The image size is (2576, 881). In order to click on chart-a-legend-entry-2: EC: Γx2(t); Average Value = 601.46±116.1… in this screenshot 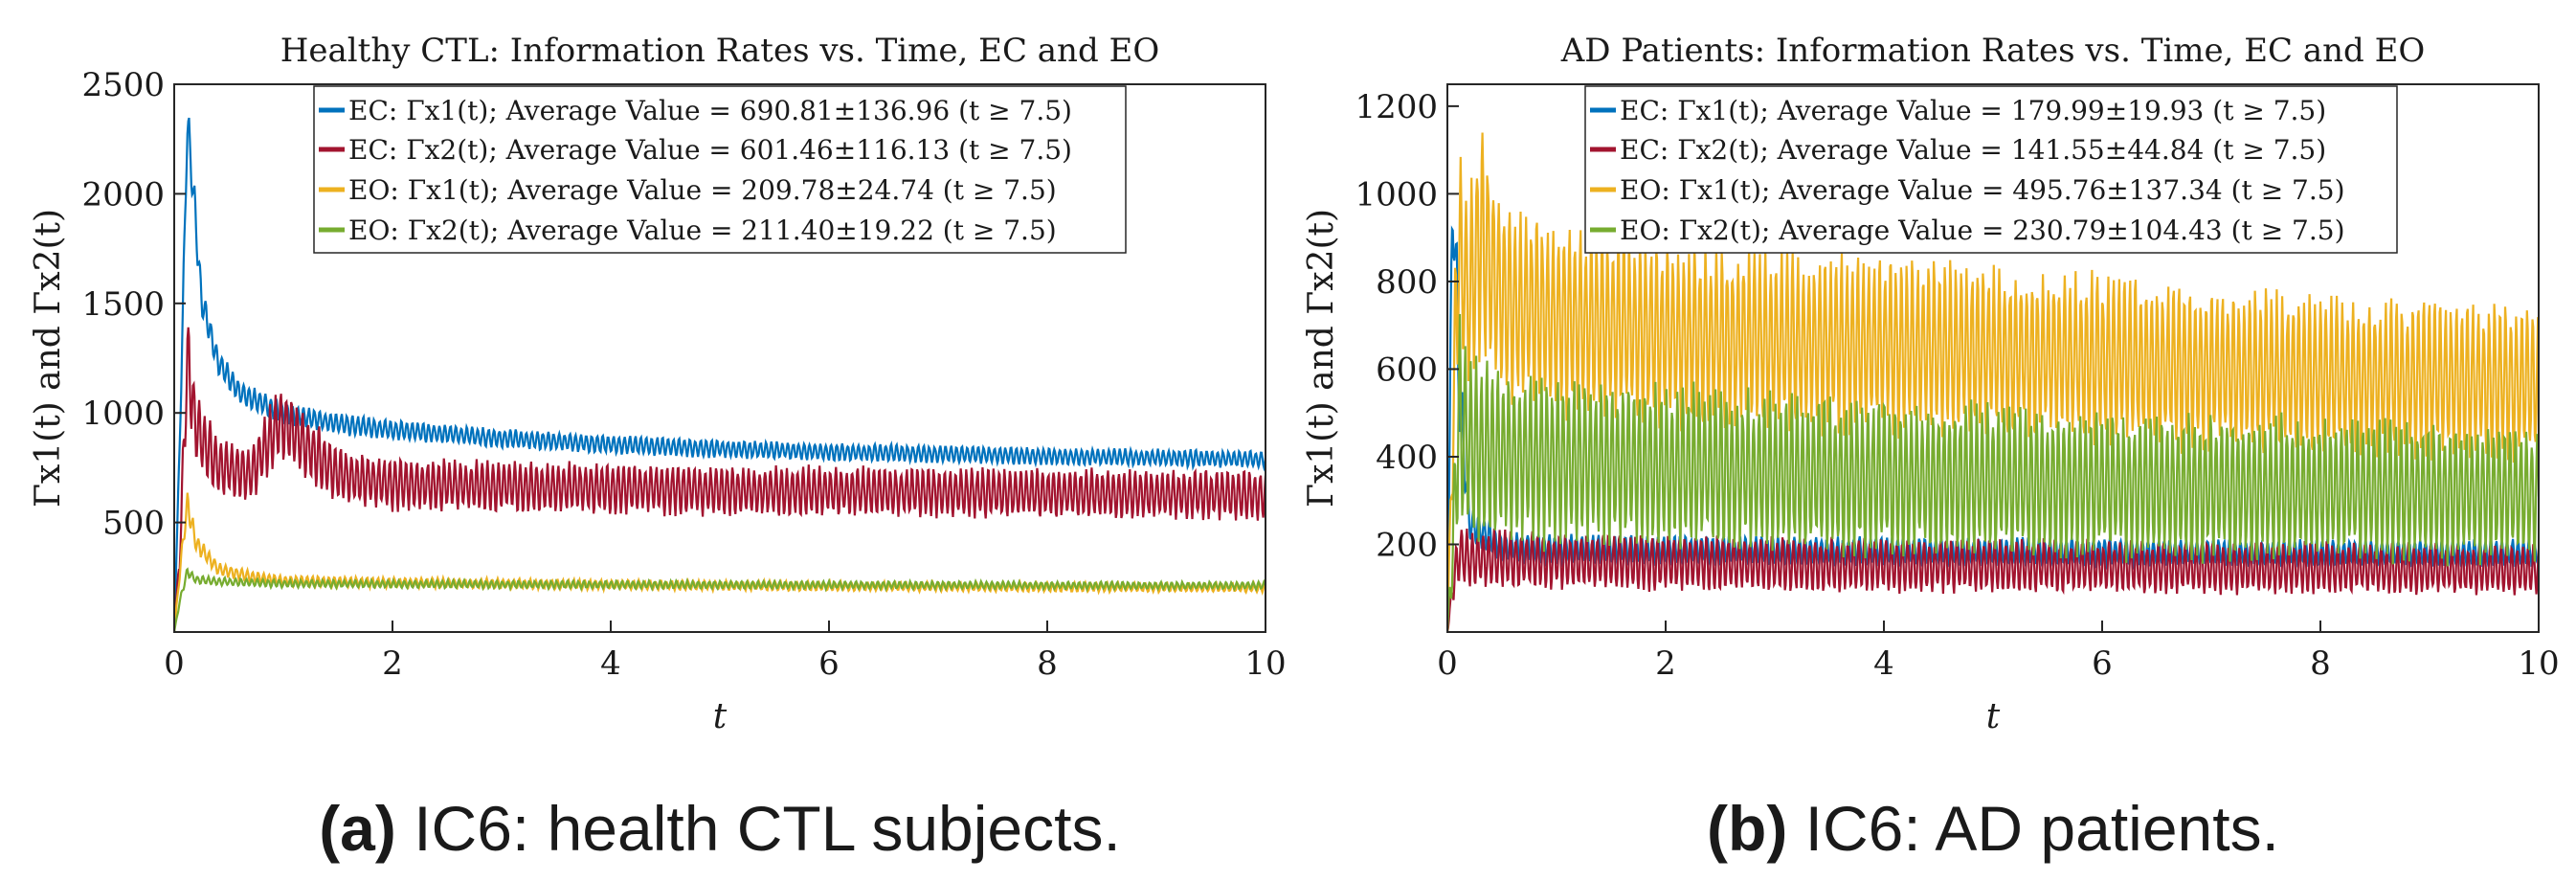, I will do `click(696, 150)`.